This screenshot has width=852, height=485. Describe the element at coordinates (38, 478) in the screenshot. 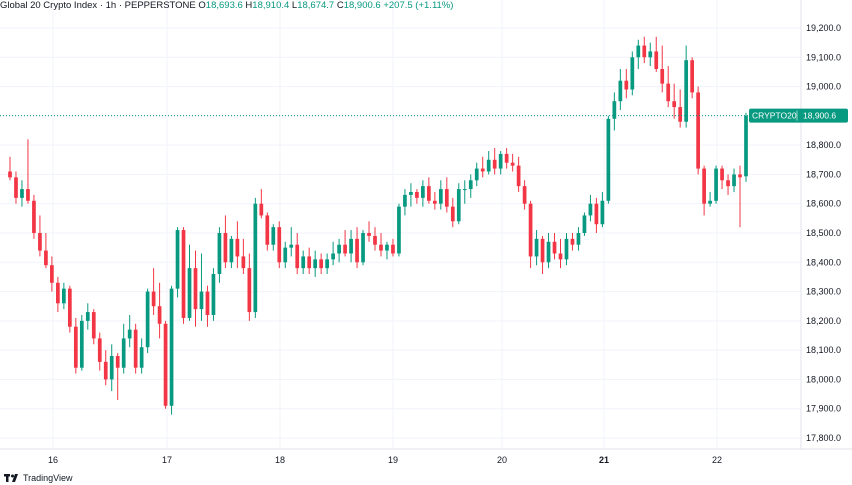

I see `tradingview-attribution: TradingView` at that location.